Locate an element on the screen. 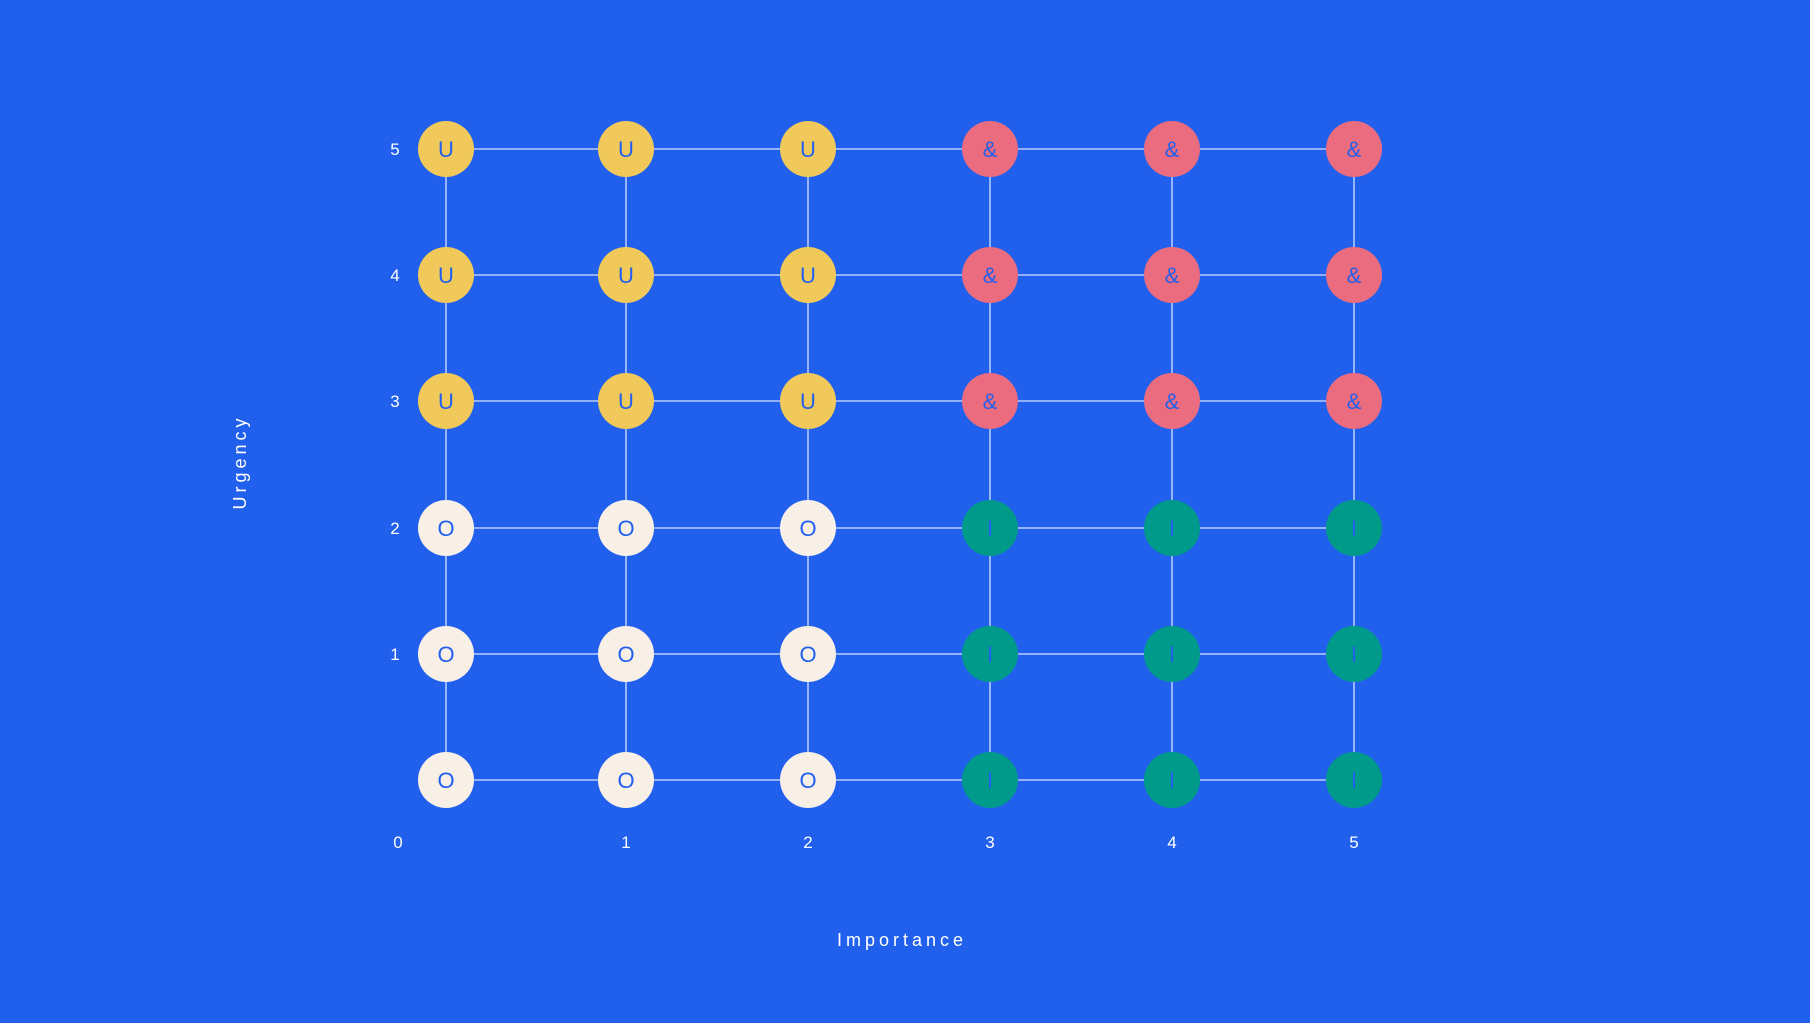 This screenshot has height=1023, width=1810. y-tick-label: 3 is located at coordinates (394, 401).